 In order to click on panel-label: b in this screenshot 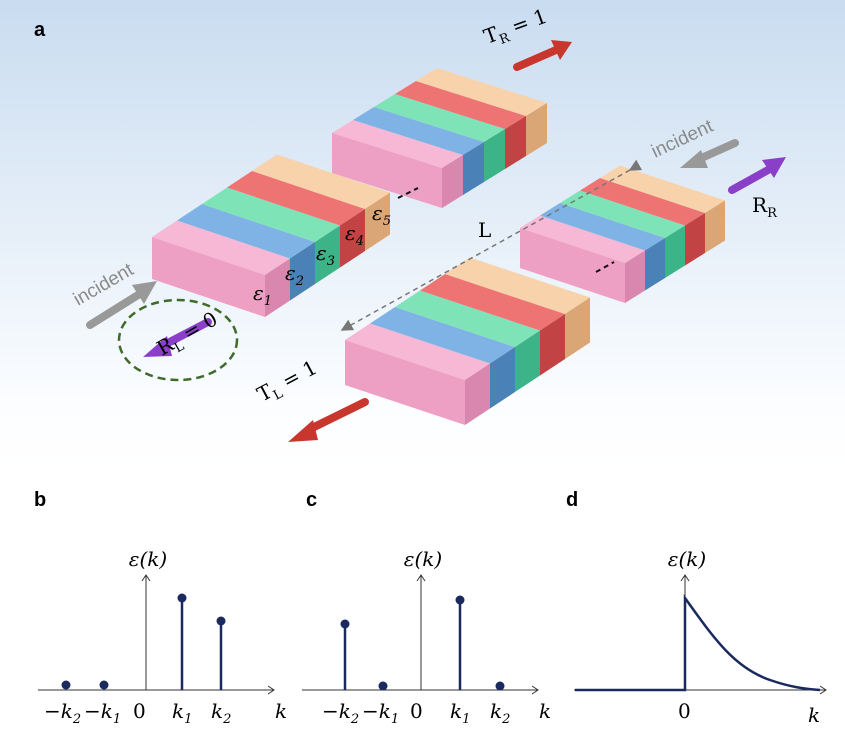, I will do `click(40, 500)`.